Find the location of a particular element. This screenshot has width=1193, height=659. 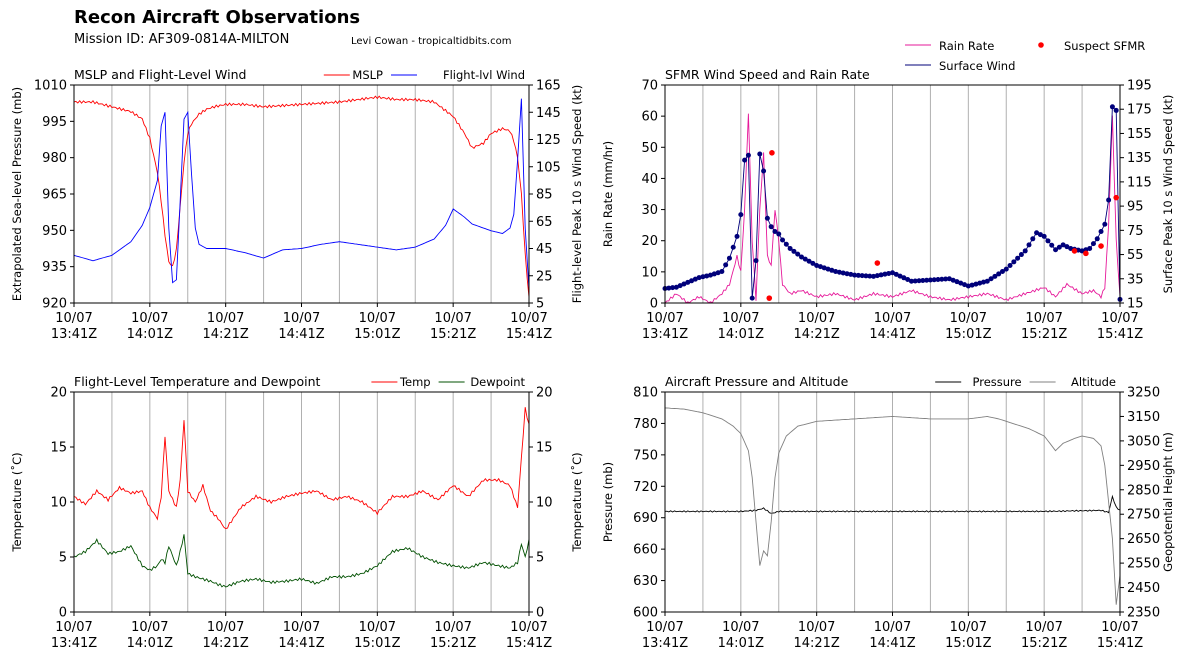

right-tick-label: 5 is located at coordinates (540, 304).